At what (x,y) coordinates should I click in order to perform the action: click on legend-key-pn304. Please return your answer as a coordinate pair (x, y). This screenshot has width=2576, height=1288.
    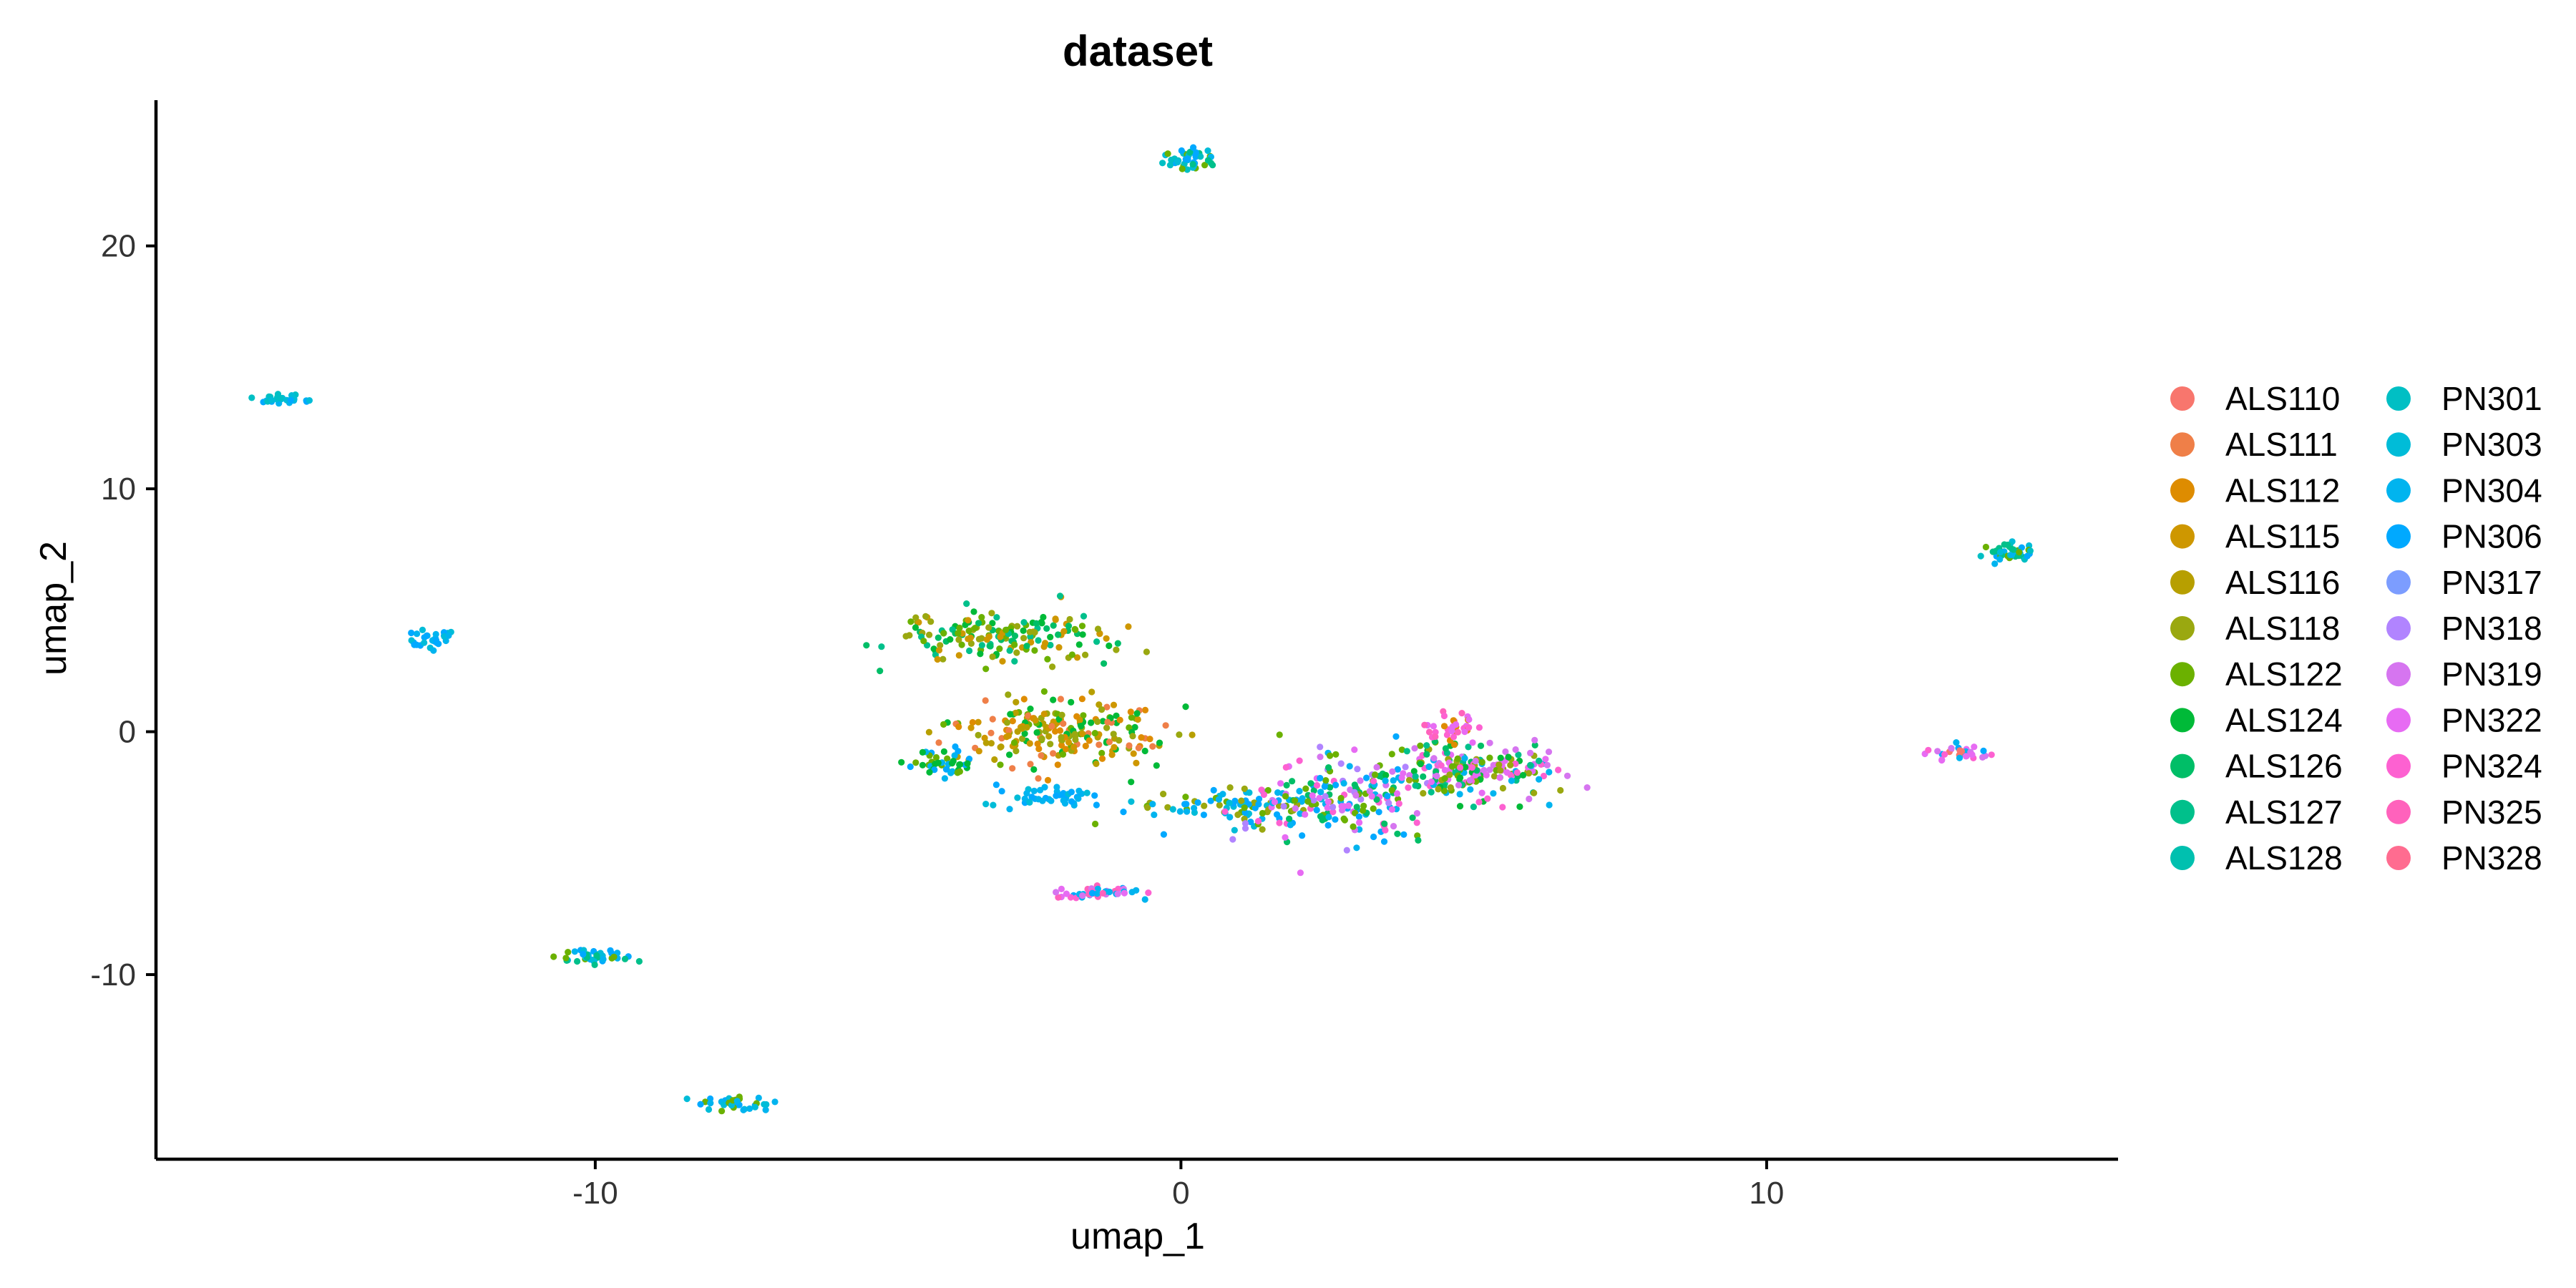
    Looking at the image, I should click on (2398, 490).